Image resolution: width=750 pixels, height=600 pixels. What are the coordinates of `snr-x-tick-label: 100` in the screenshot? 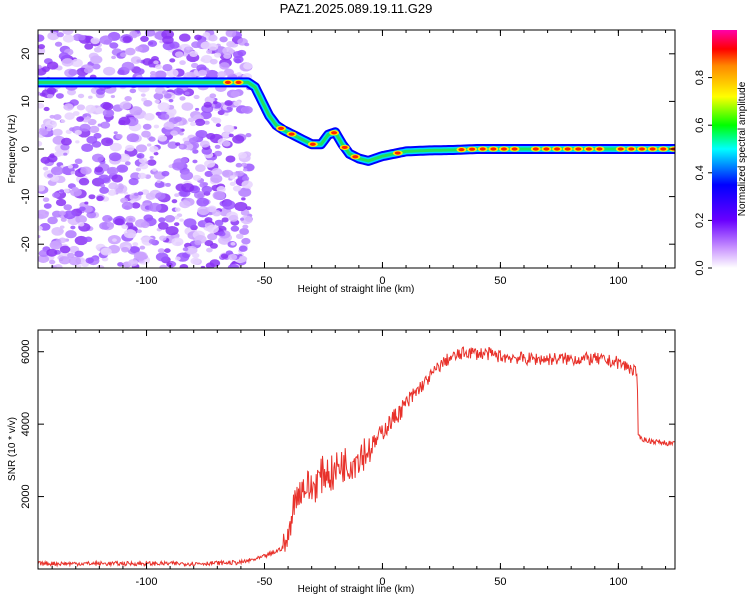 It's located at (618, 582).